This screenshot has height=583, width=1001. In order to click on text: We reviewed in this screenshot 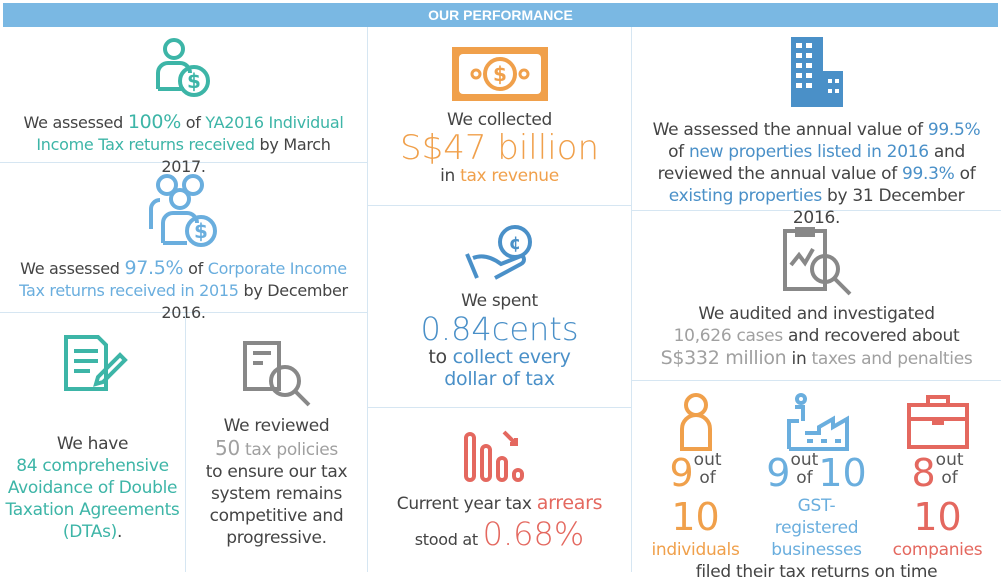, I will do `click(276, 426)`.